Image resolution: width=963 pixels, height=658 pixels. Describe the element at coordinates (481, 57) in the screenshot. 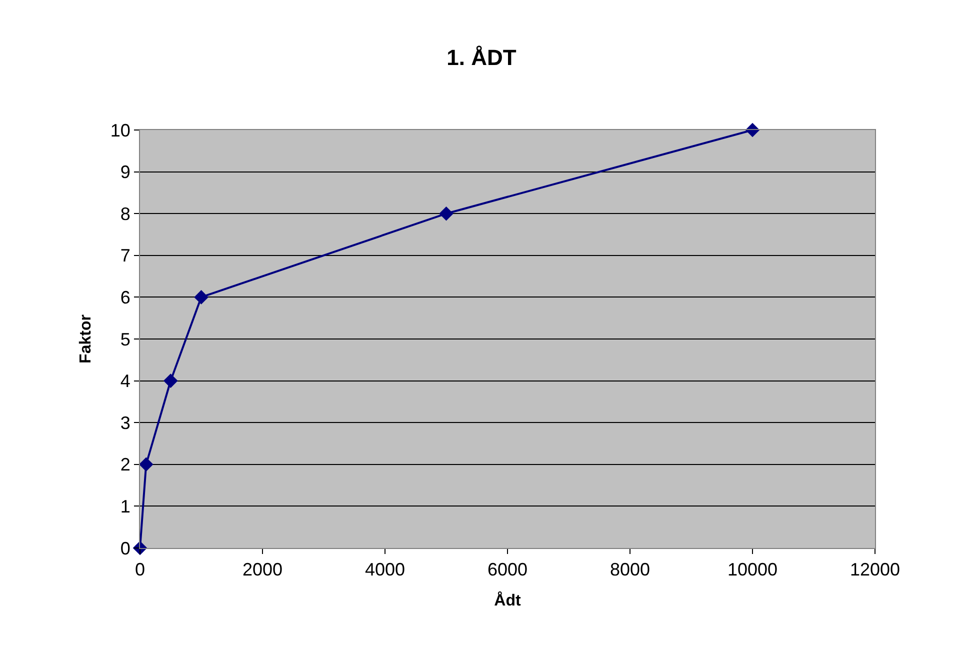

I see `chart-title: 1. ÅDT` at that location.